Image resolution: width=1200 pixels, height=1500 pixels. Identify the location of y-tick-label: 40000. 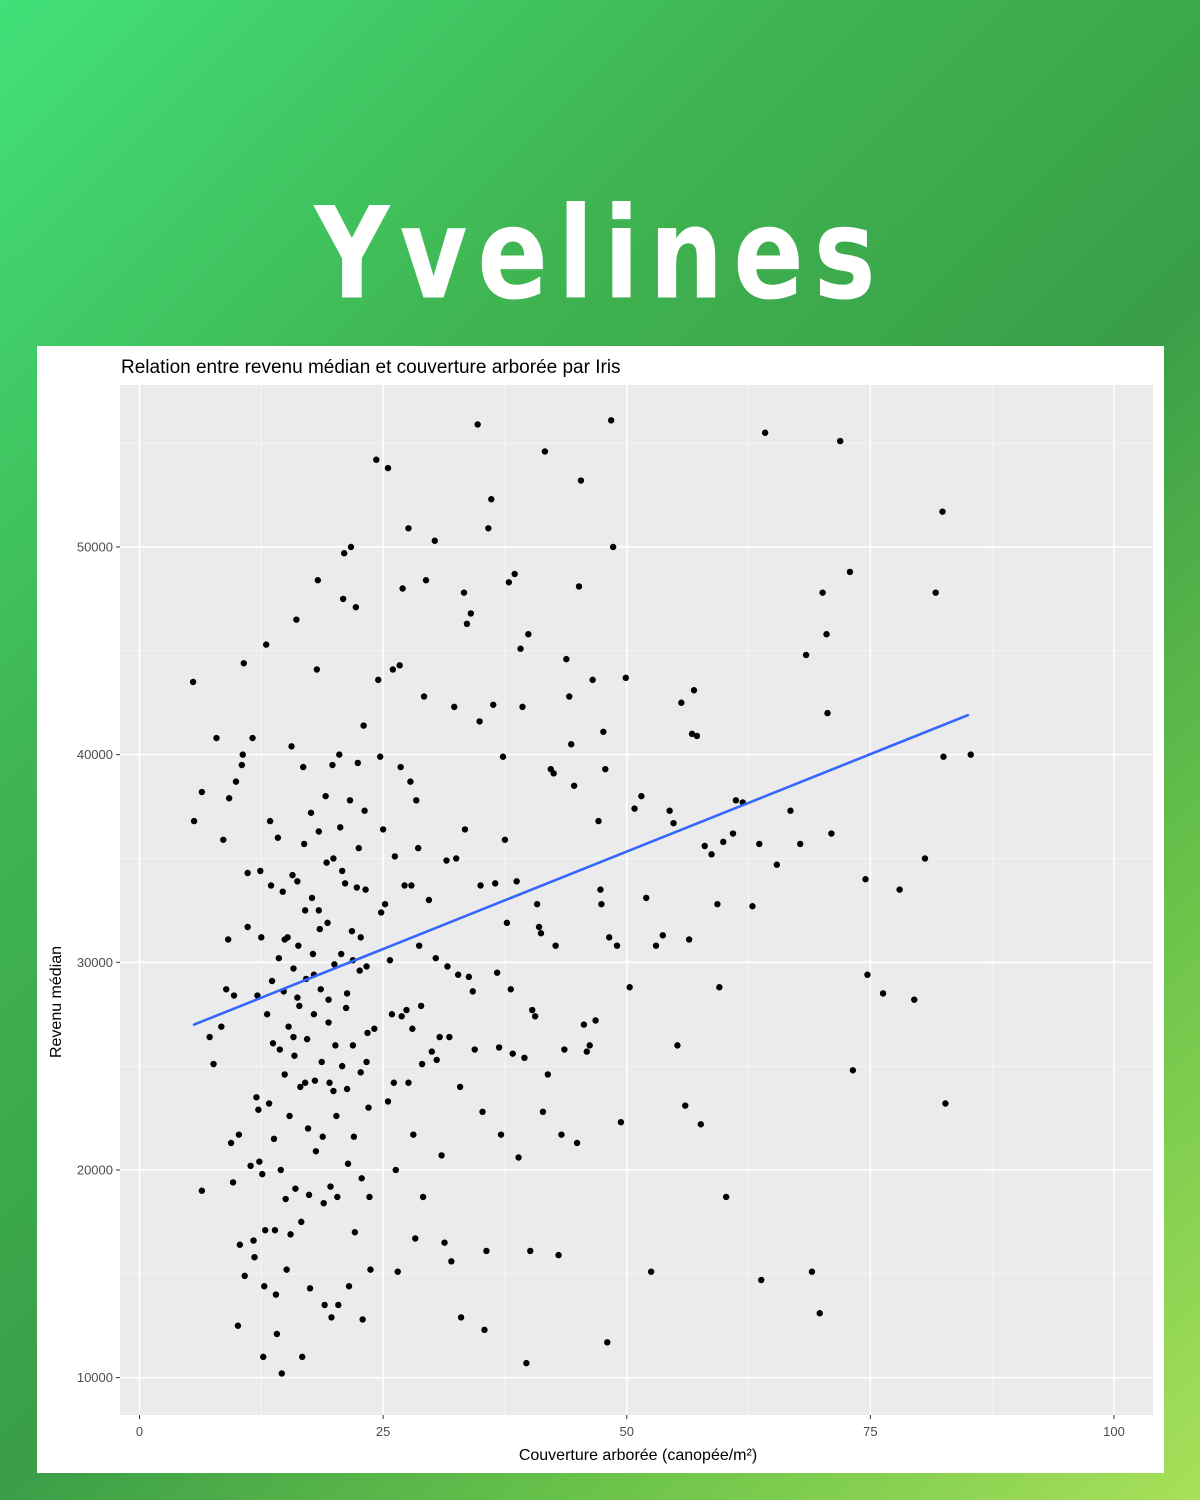
(95, 754).